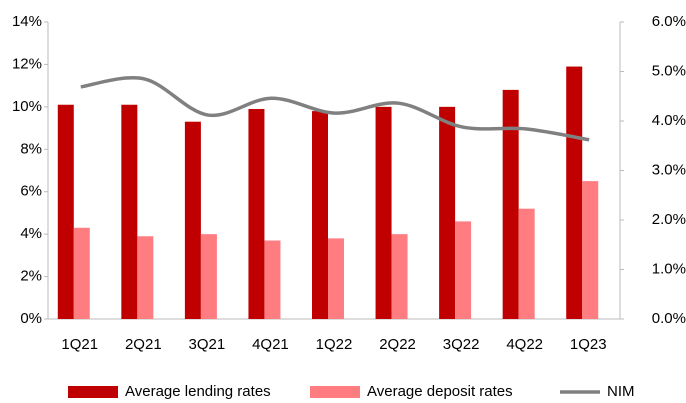 The width and height of the screenshot is (686, 403). Describe the element at coordinates (207, 344) in the screenshot. I see `x-tick-label: 3Q21` at that location.